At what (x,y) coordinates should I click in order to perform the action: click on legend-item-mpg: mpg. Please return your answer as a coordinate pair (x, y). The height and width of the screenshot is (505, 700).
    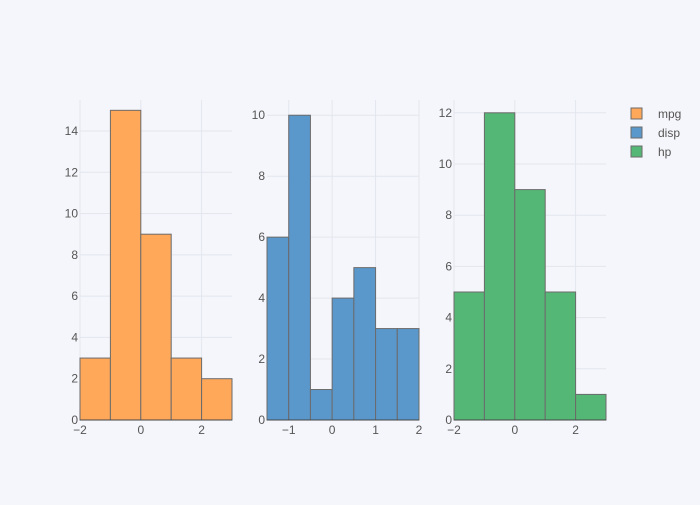
    Looking at the image, I should click on (655, 114).